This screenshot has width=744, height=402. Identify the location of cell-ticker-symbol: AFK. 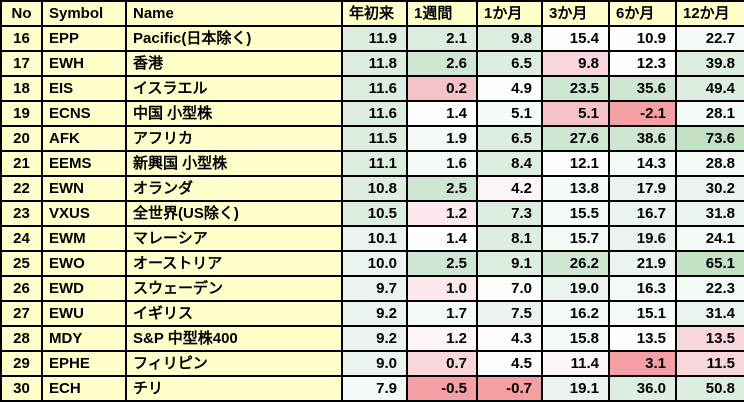
(84, 138).